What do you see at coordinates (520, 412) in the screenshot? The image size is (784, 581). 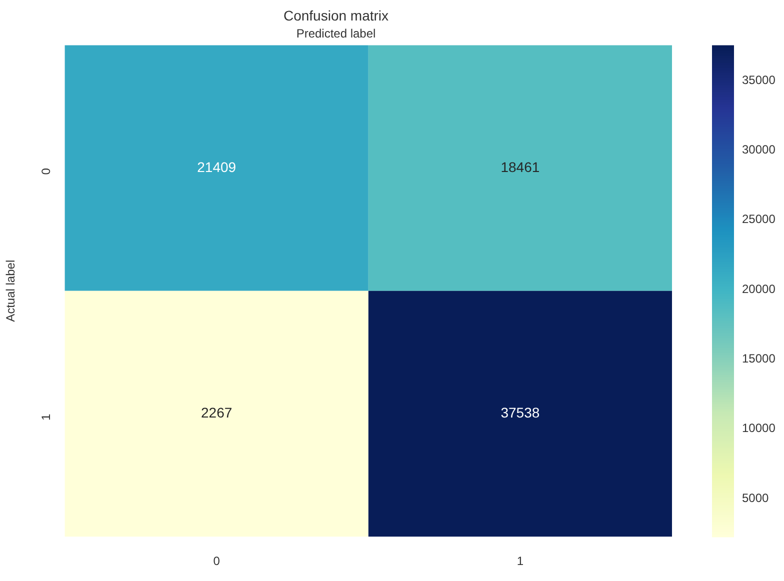 I see `data-label: 37538` at bounding box center [520, 412].